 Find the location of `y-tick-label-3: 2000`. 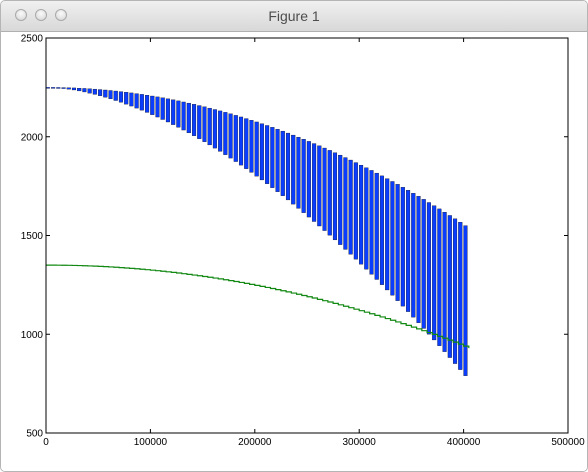

y-tick-label-3: 2000 is located at coordinates (32, 137).